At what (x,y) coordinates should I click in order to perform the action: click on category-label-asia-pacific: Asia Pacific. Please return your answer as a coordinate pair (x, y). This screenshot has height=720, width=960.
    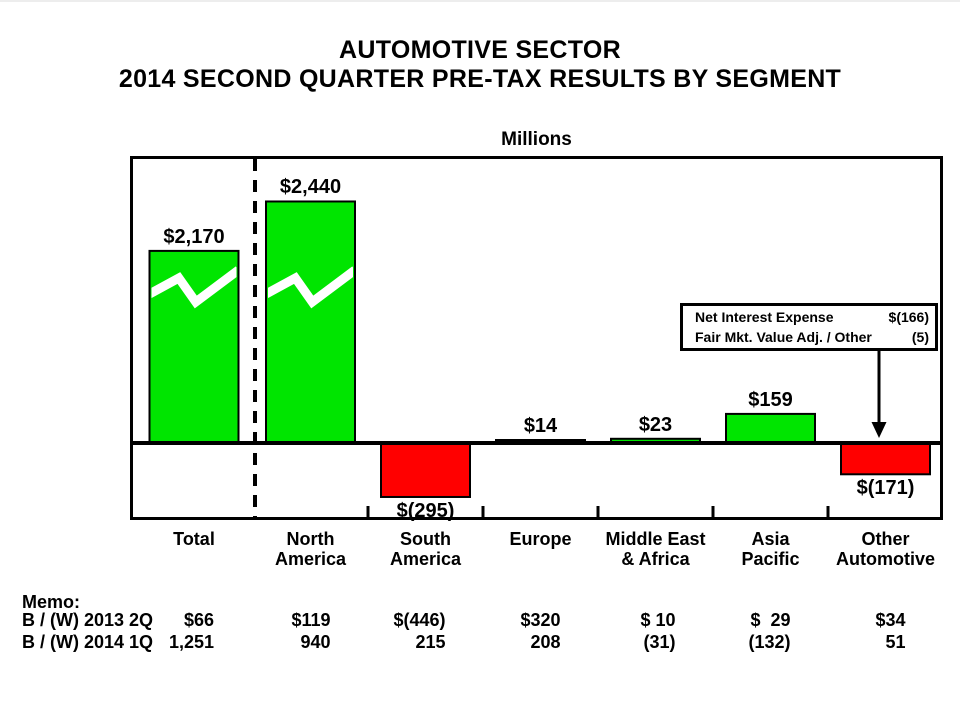
    Looking at the image, I should click on (771, 549).